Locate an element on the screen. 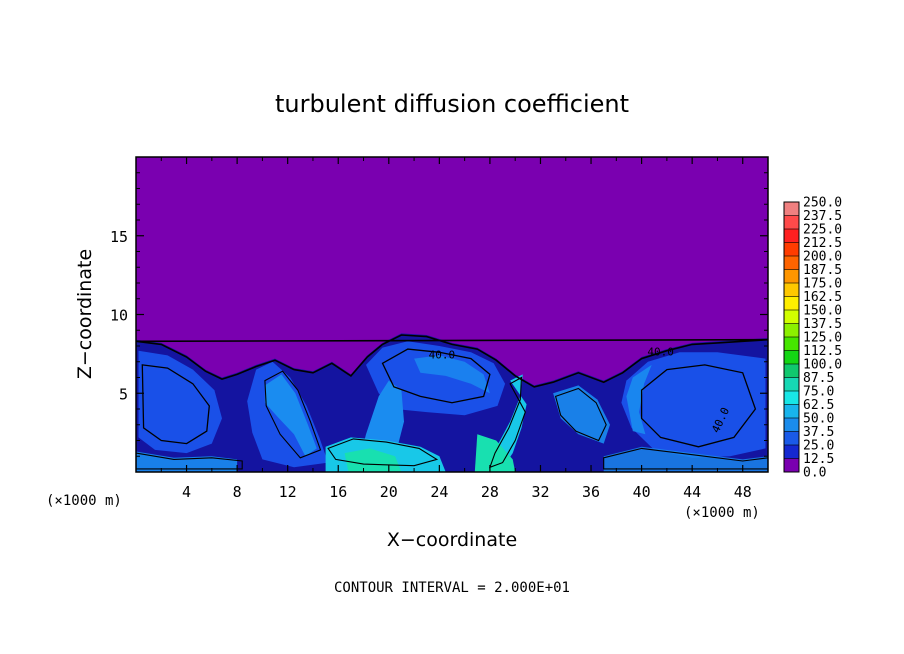 The height and width of the screenshot is (654, 904). contour-lines: 40.0 40.040.0 is located at coordinates (452, 402).